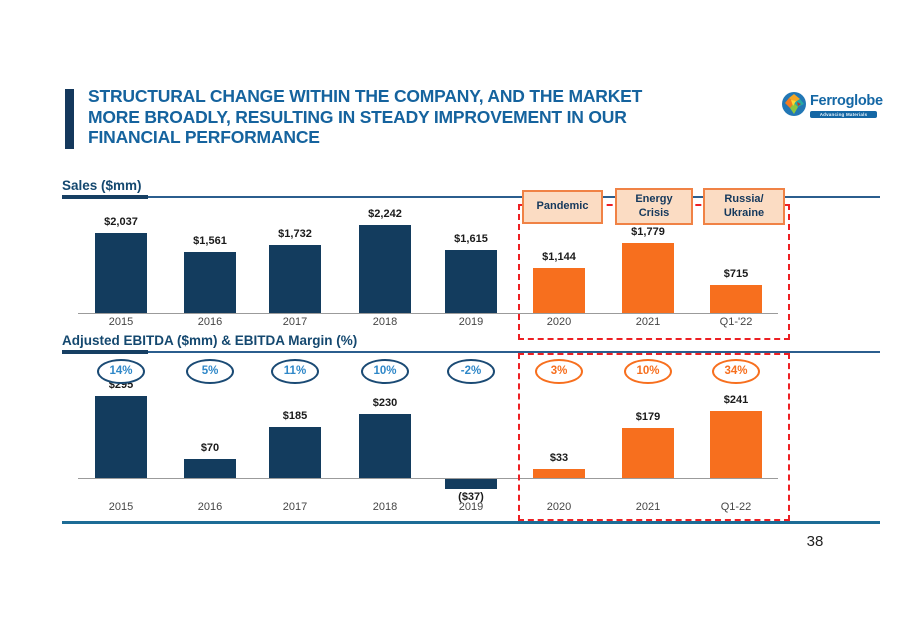 Image resolution: width=898 pixels, height=635 pixels. I want to click on bar-value-label: $2,242, so click(385, 214).